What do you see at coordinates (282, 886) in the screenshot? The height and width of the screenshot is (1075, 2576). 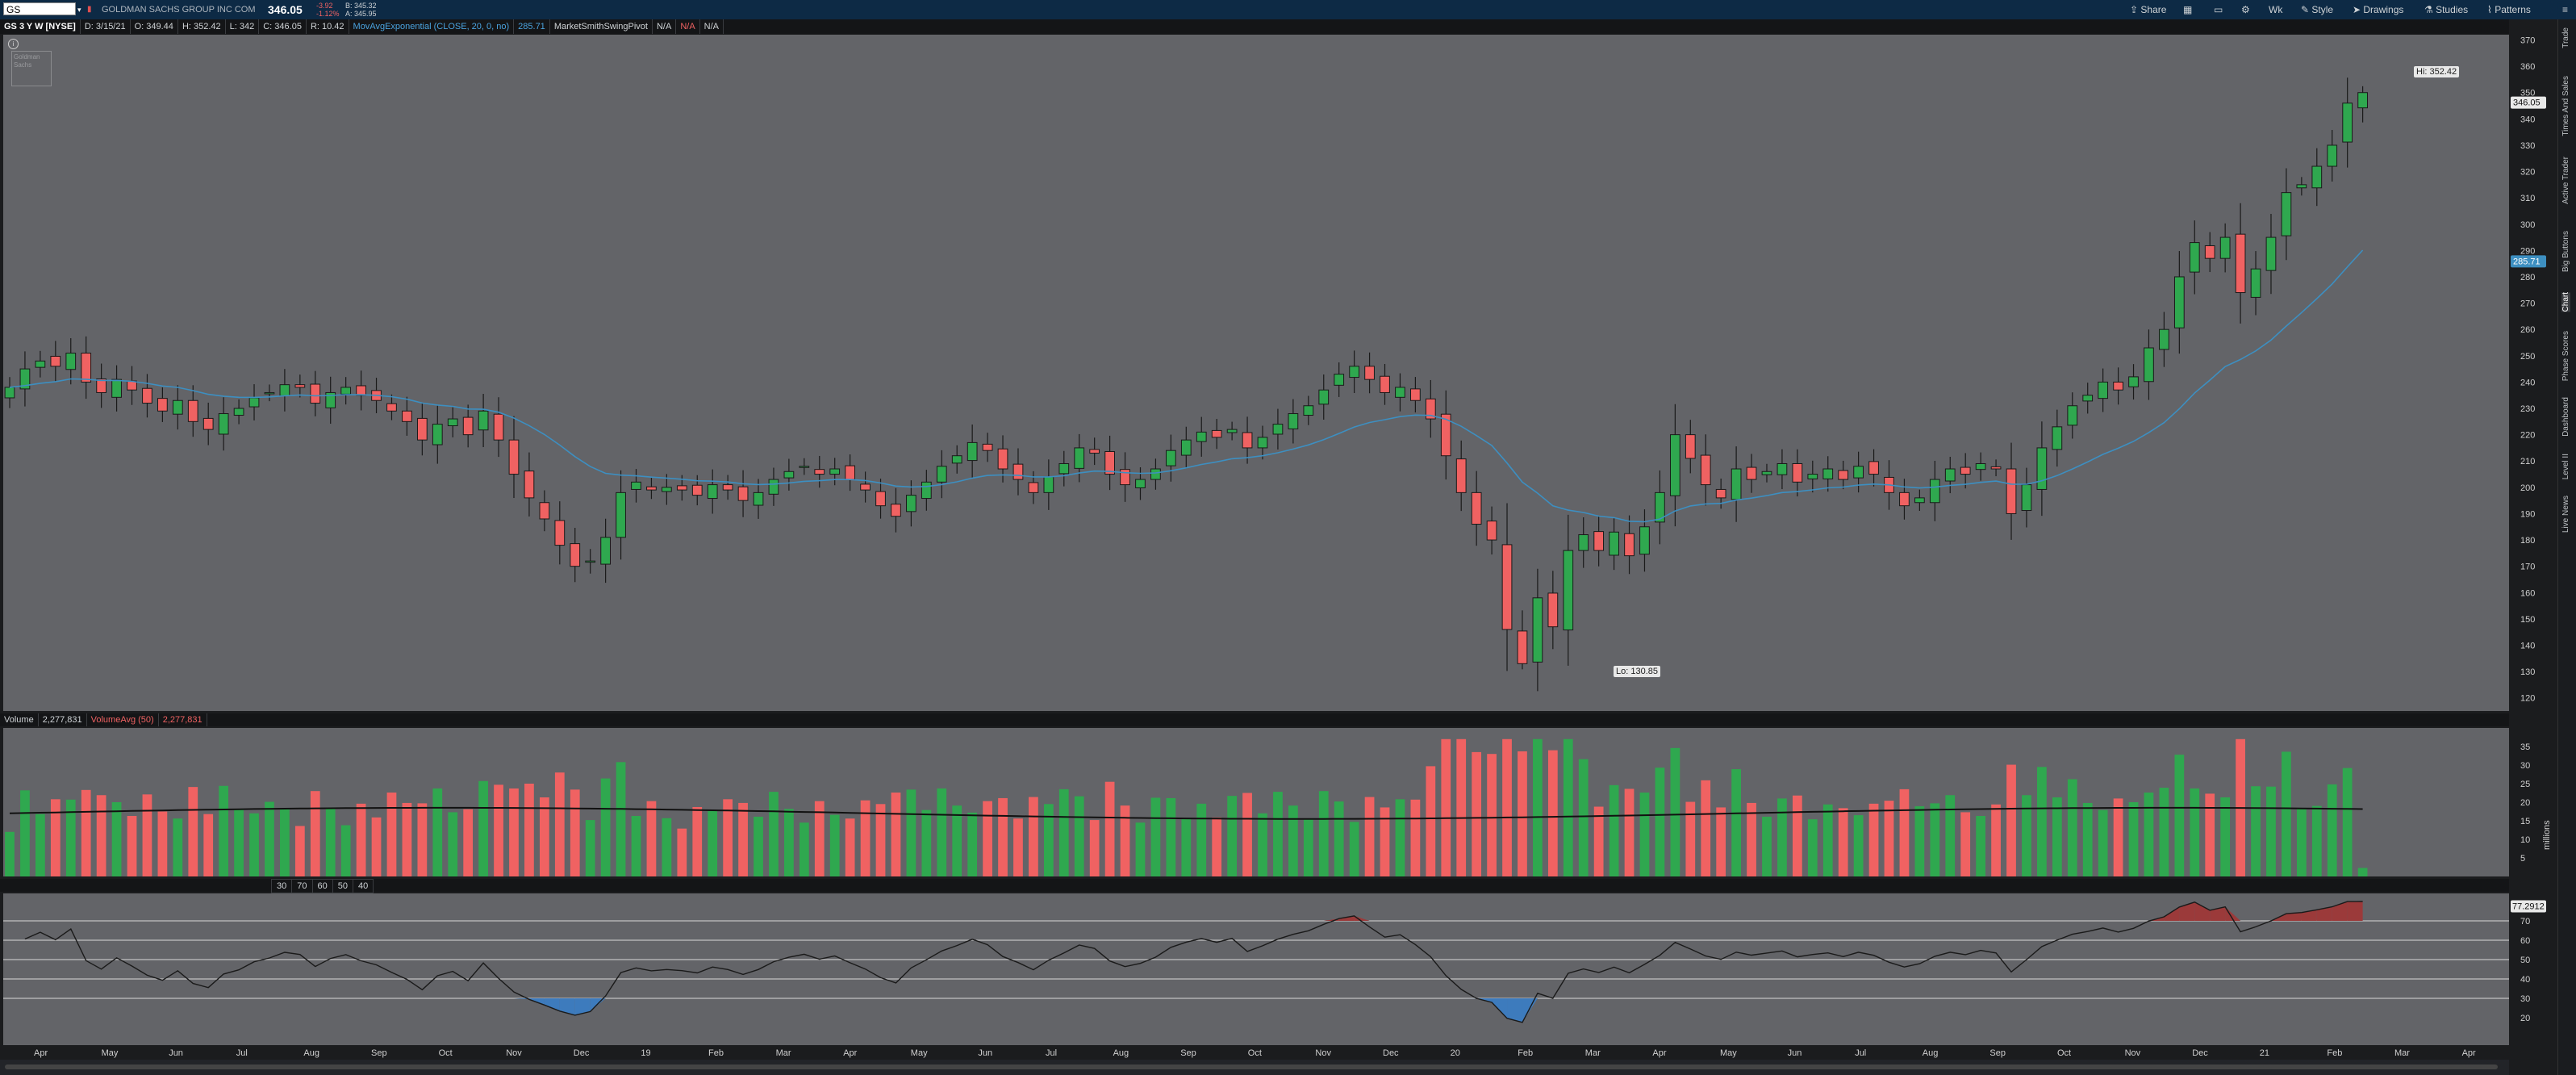 I see `rsi-level-button-30: 30` at bounding box center [282, 886].